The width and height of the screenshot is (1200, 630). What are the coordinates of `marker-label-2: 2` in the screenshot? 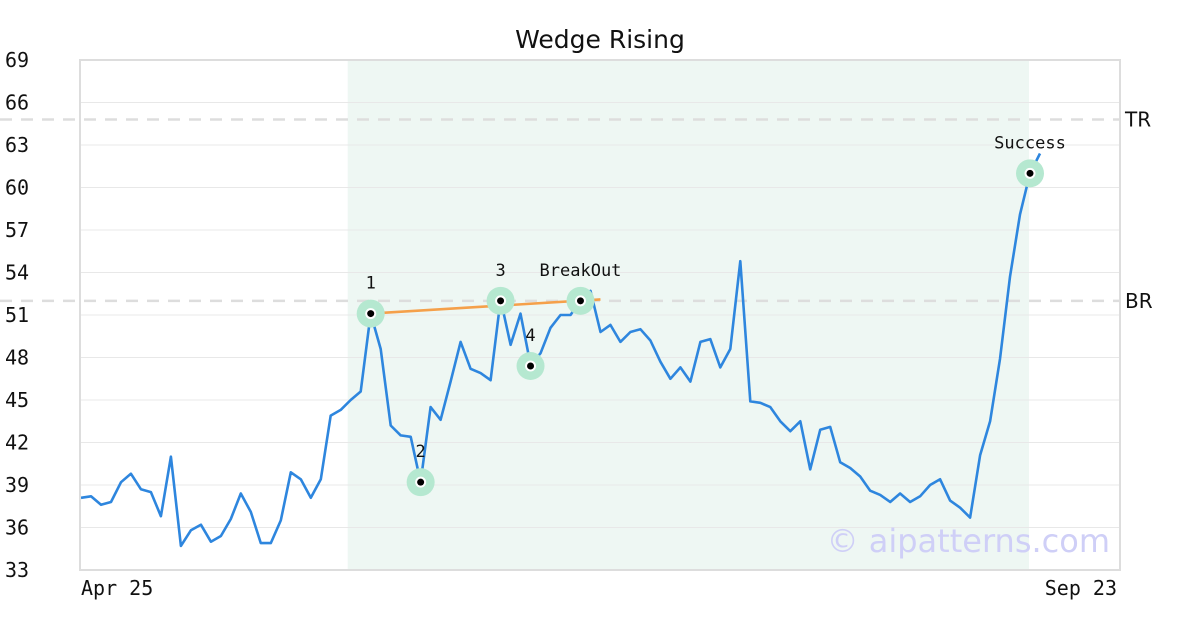 It's located at (421, 452).